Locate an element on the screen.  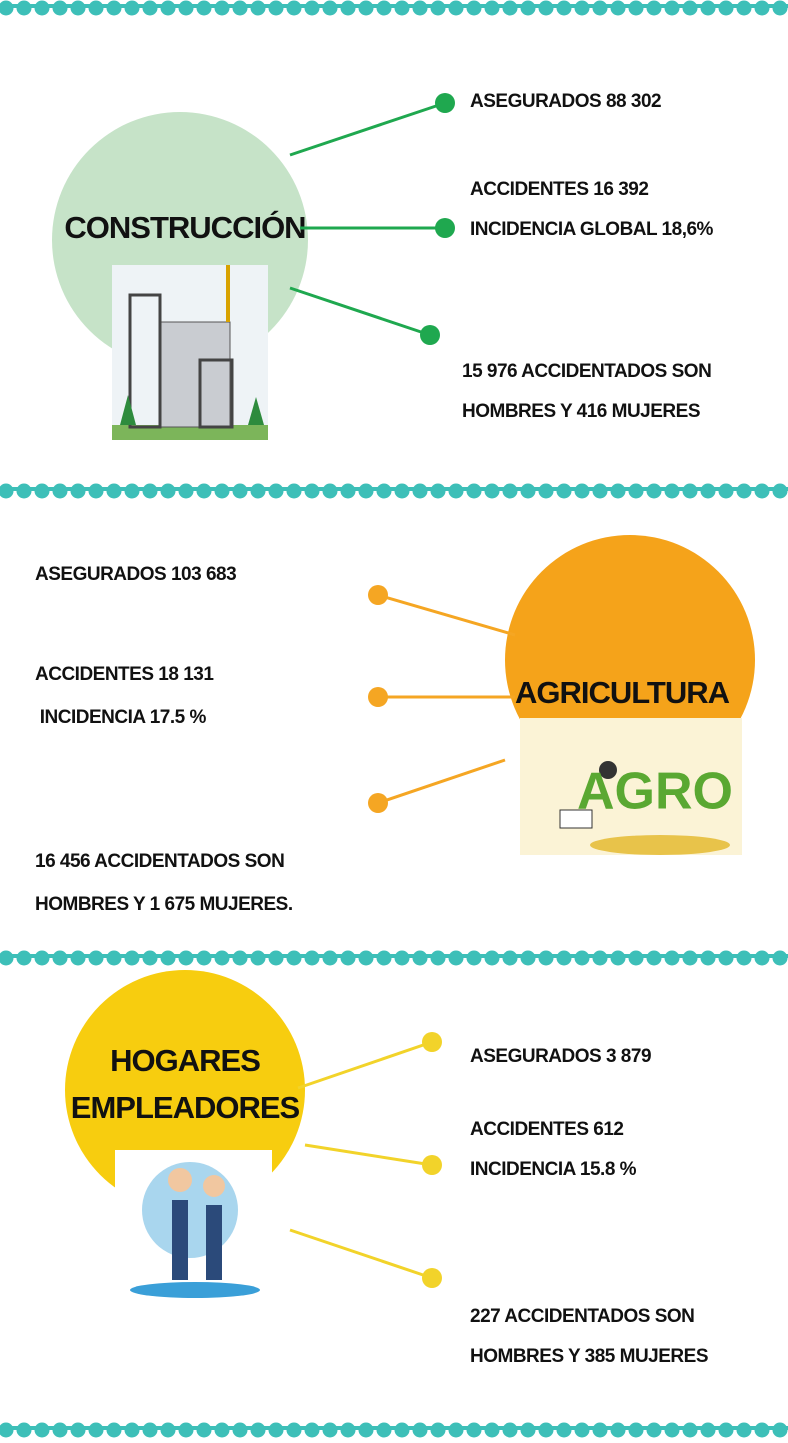
section-title: EMPLEADORES is located at coordinates (185, 1107).